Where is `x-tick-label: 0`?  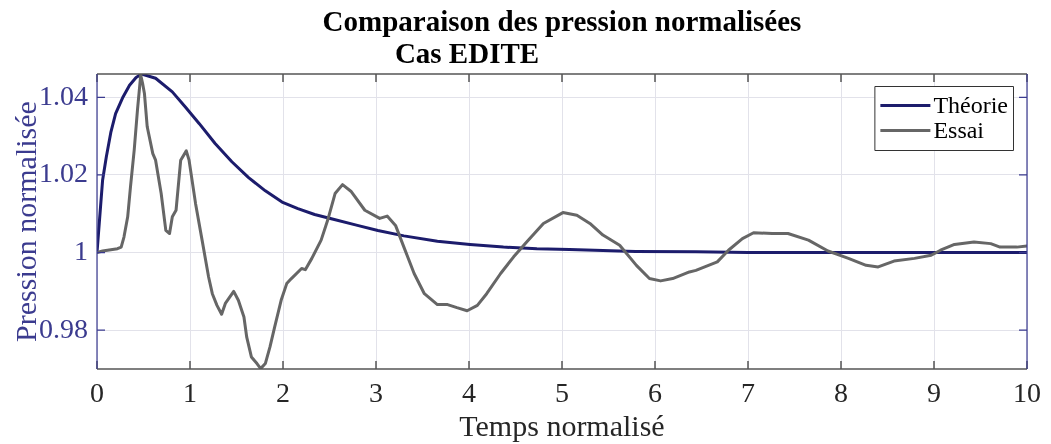
x-tick-label: 0 is located at coordinates (97, 392).